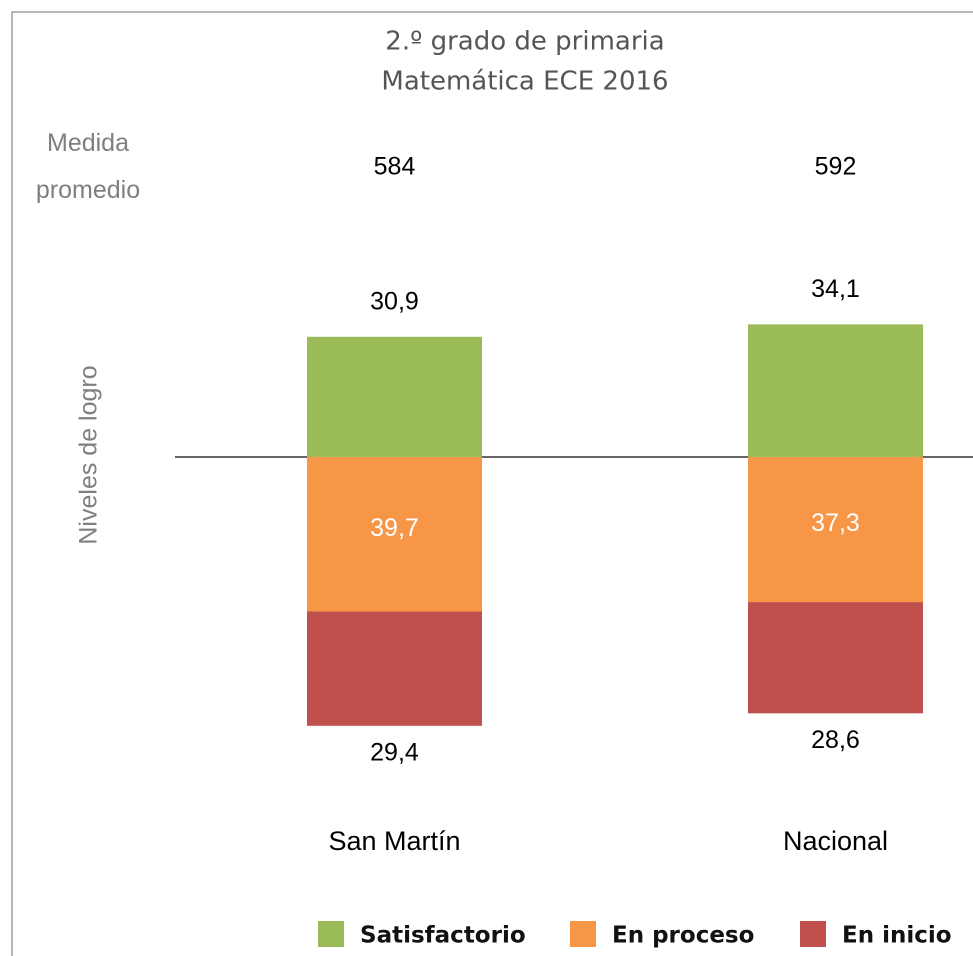 This screenshot has height=956, width=973. Describe the element at coordinates (88, 166) in the screenshot. I see `measure-label: Medida promedio` at that location.